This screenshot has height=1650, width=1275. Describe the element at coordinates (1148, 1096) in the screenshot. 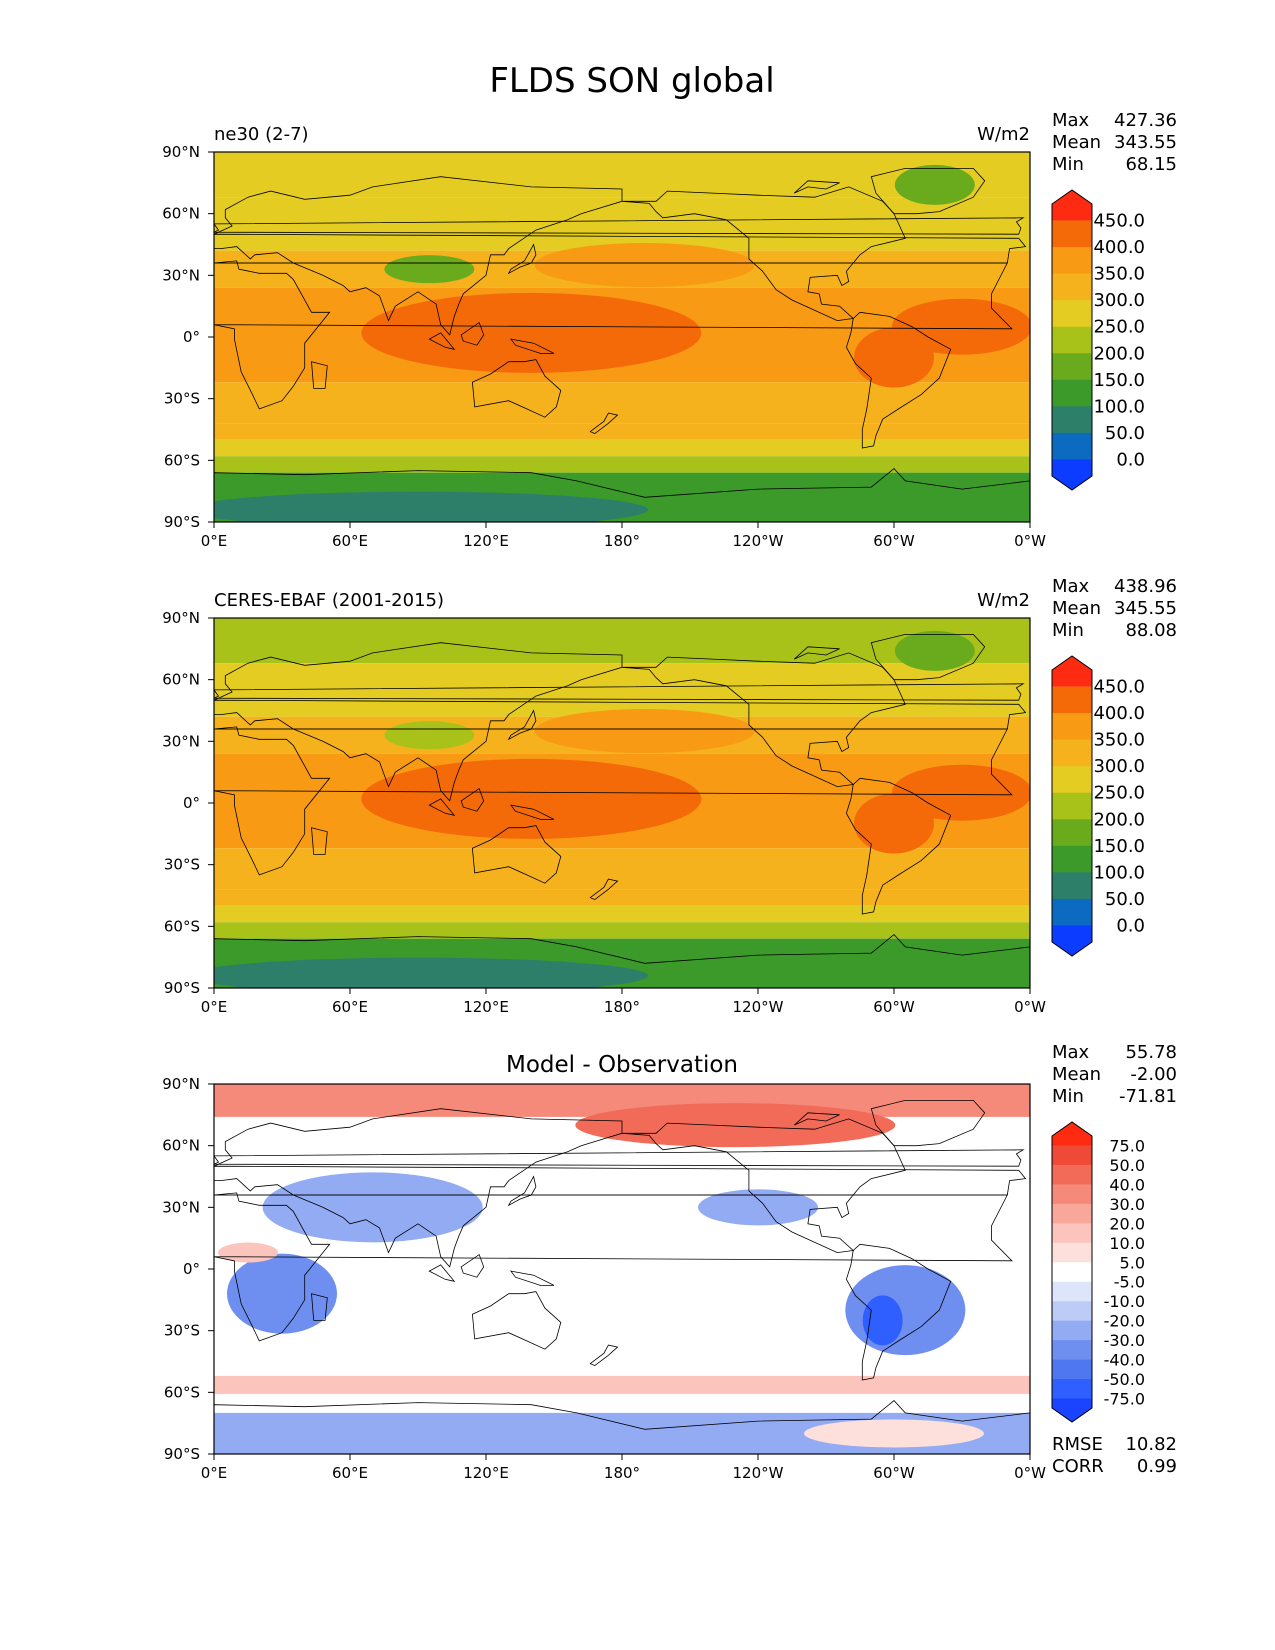

I see `stat-value: -71.81` at that location.